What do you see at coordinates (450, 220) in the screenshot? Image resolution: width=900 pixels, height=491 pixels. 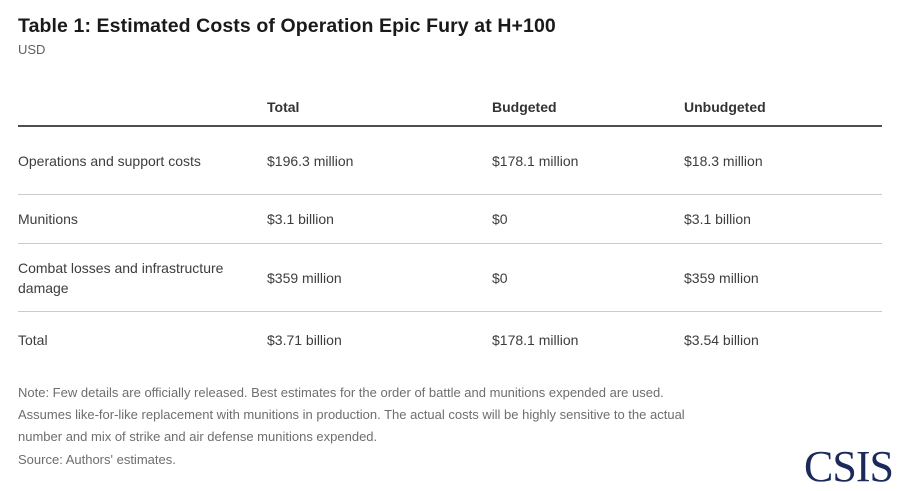 I see `table-row: Munitions $3.1 billion $0 $3.1 billion` at bounding box center [450, 220].